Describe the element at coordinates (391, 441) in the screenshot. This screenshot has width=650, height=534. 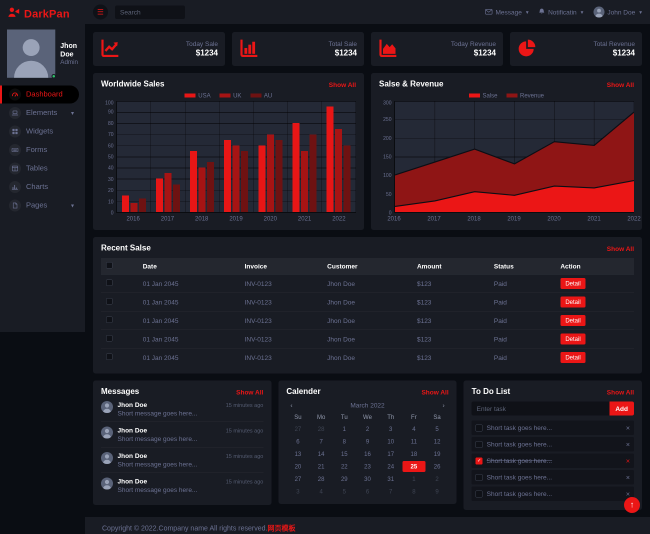
I see `calendar-day: 10` at that location.